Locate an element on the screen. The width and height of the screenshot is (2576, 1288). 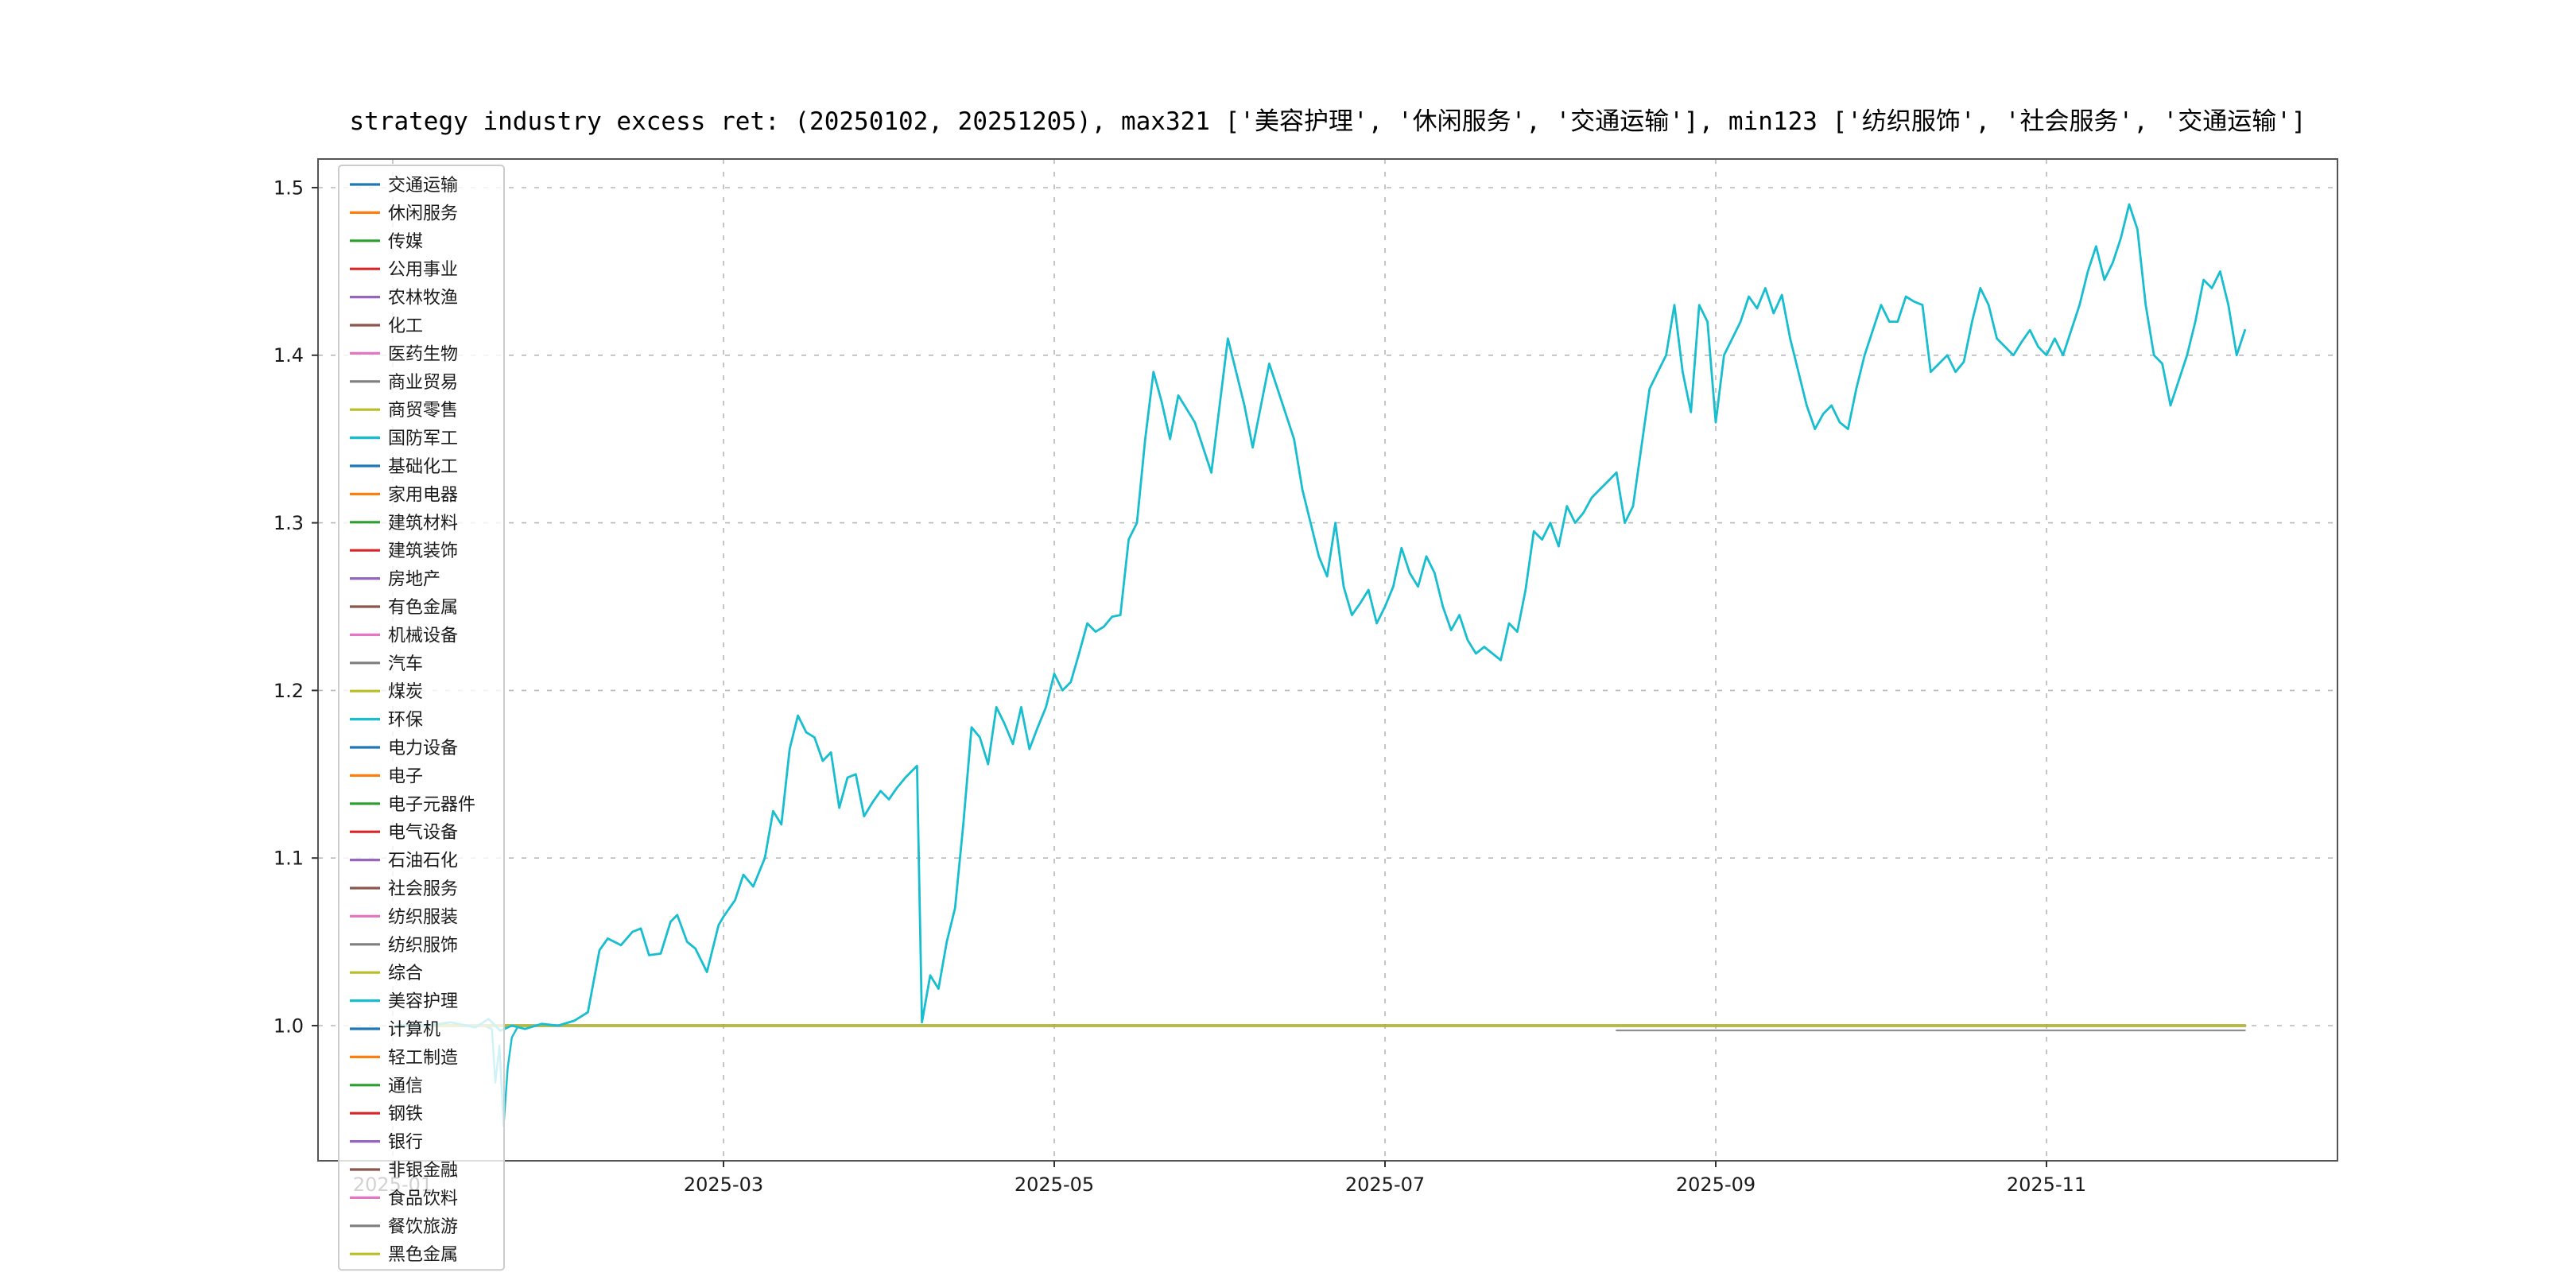
legend-label: 商业贸易 is located at coordinates (423, 383).